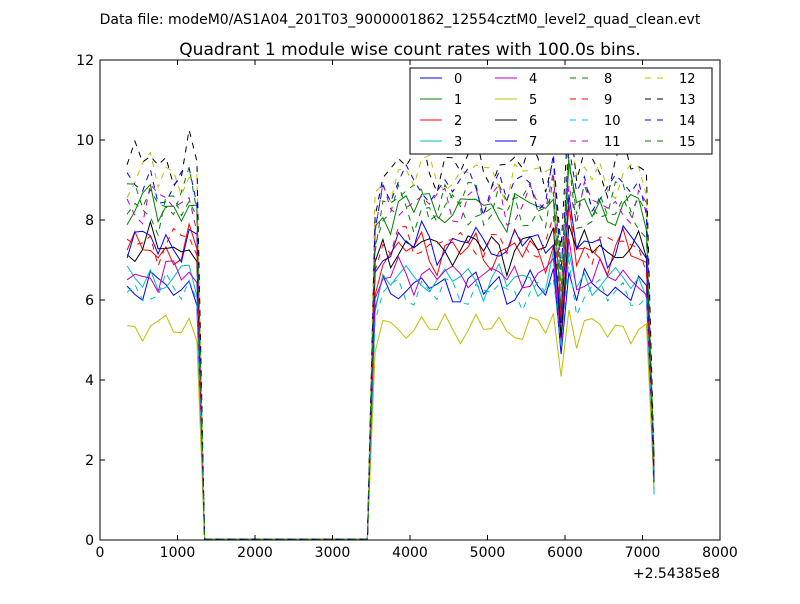  Describe the element at coordinates (89, 541) in the screenshot. I see `y-tick-label: 0` at that location.